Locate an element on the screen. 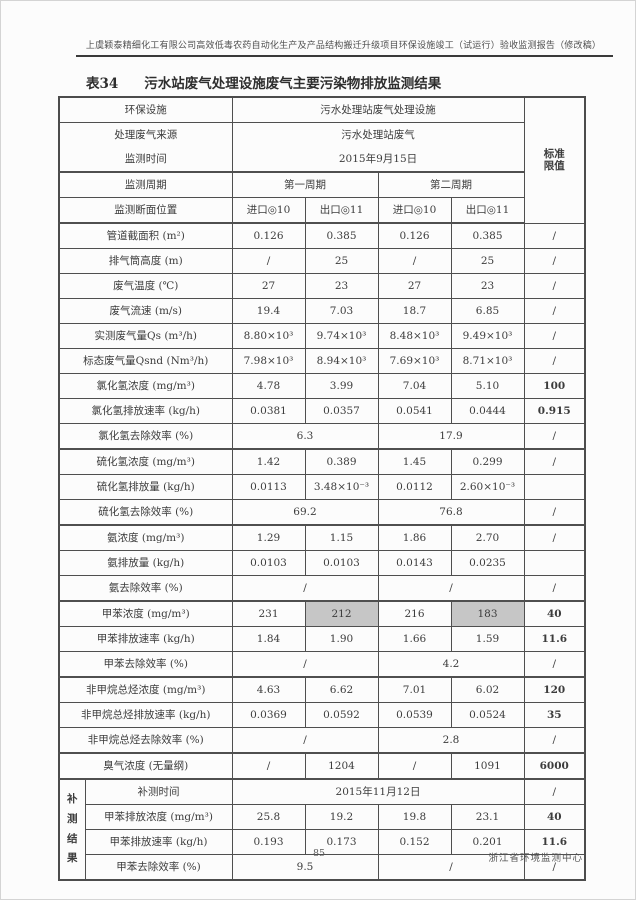 The image size is (636, 900). data-cell: 19.2 is located at coordinates (341, 817).